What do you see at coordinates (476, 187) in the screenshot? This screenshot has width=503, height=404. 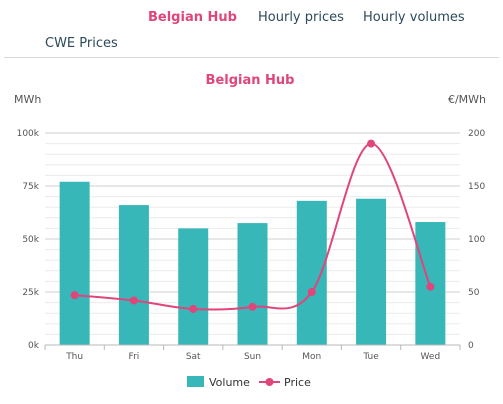 I see `y-right-tick-label: 150` at bounding box center [476, 187].